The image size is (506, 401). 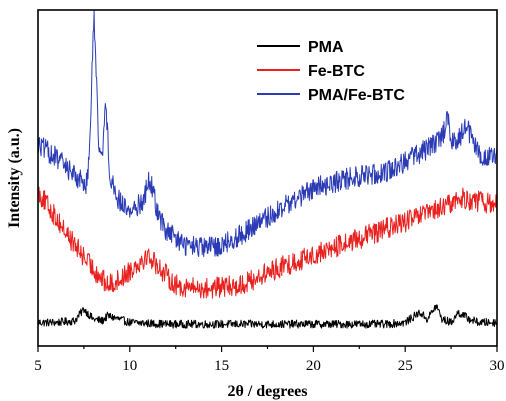 I want to click on x-tick-label: 15, so click(x=221, y=366).